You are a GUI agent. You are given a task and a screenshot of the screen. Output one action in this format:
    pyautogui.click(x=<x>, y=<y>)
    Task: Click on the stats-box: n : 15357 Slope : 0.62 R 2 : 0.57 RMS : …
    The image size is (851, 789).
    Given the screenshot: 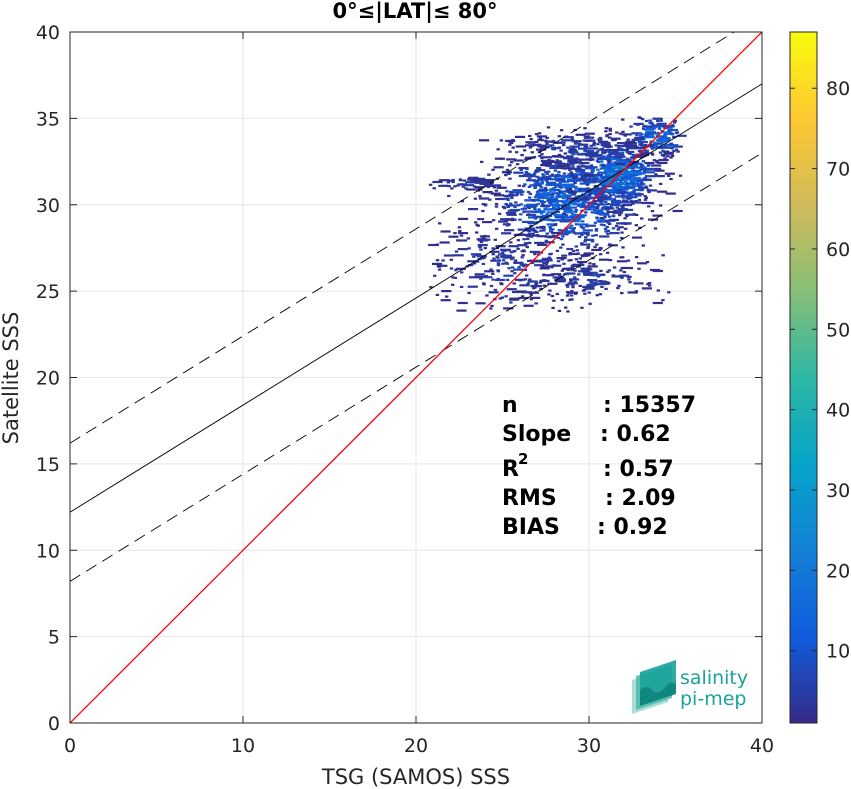 What is the action you would take?
    pyautogui.click(x=599, y=466)
    